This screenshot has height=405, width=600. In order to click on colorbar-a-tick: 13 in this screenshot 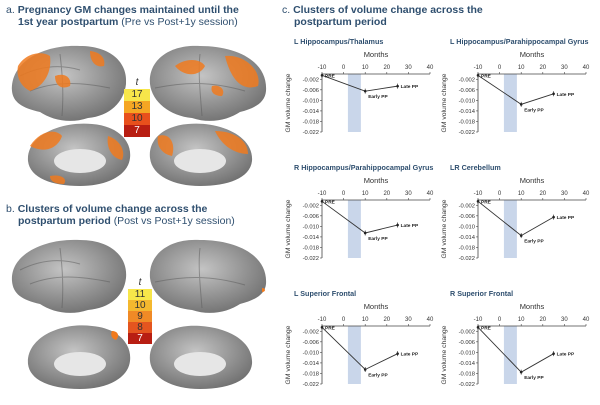, I will do `click(137, 107)`.